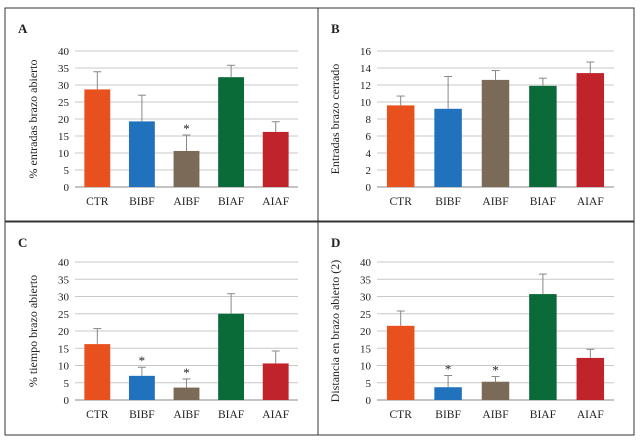 The height and width of the screenshot is (440, 640). I want to click on panel-letter: B, so click(335, 28).